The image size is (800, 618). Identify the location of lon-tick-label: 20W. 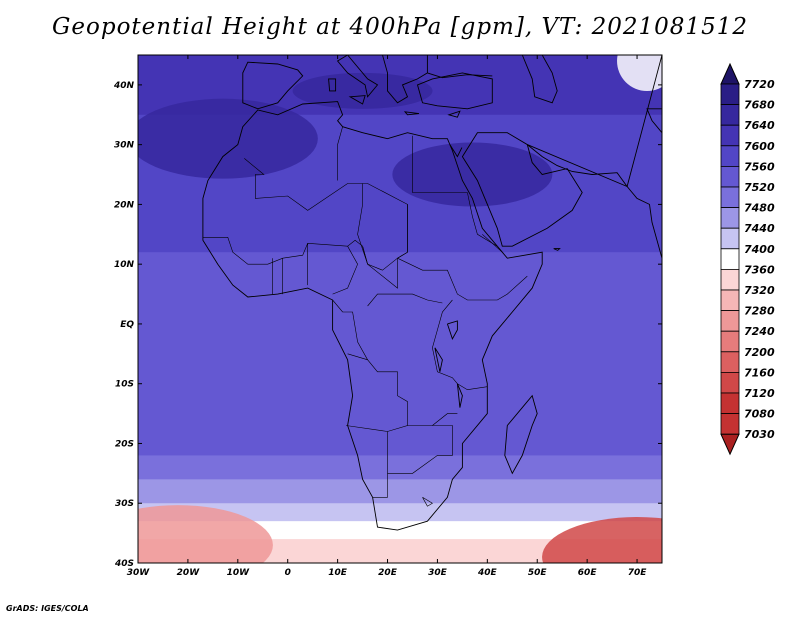
(189, 573).